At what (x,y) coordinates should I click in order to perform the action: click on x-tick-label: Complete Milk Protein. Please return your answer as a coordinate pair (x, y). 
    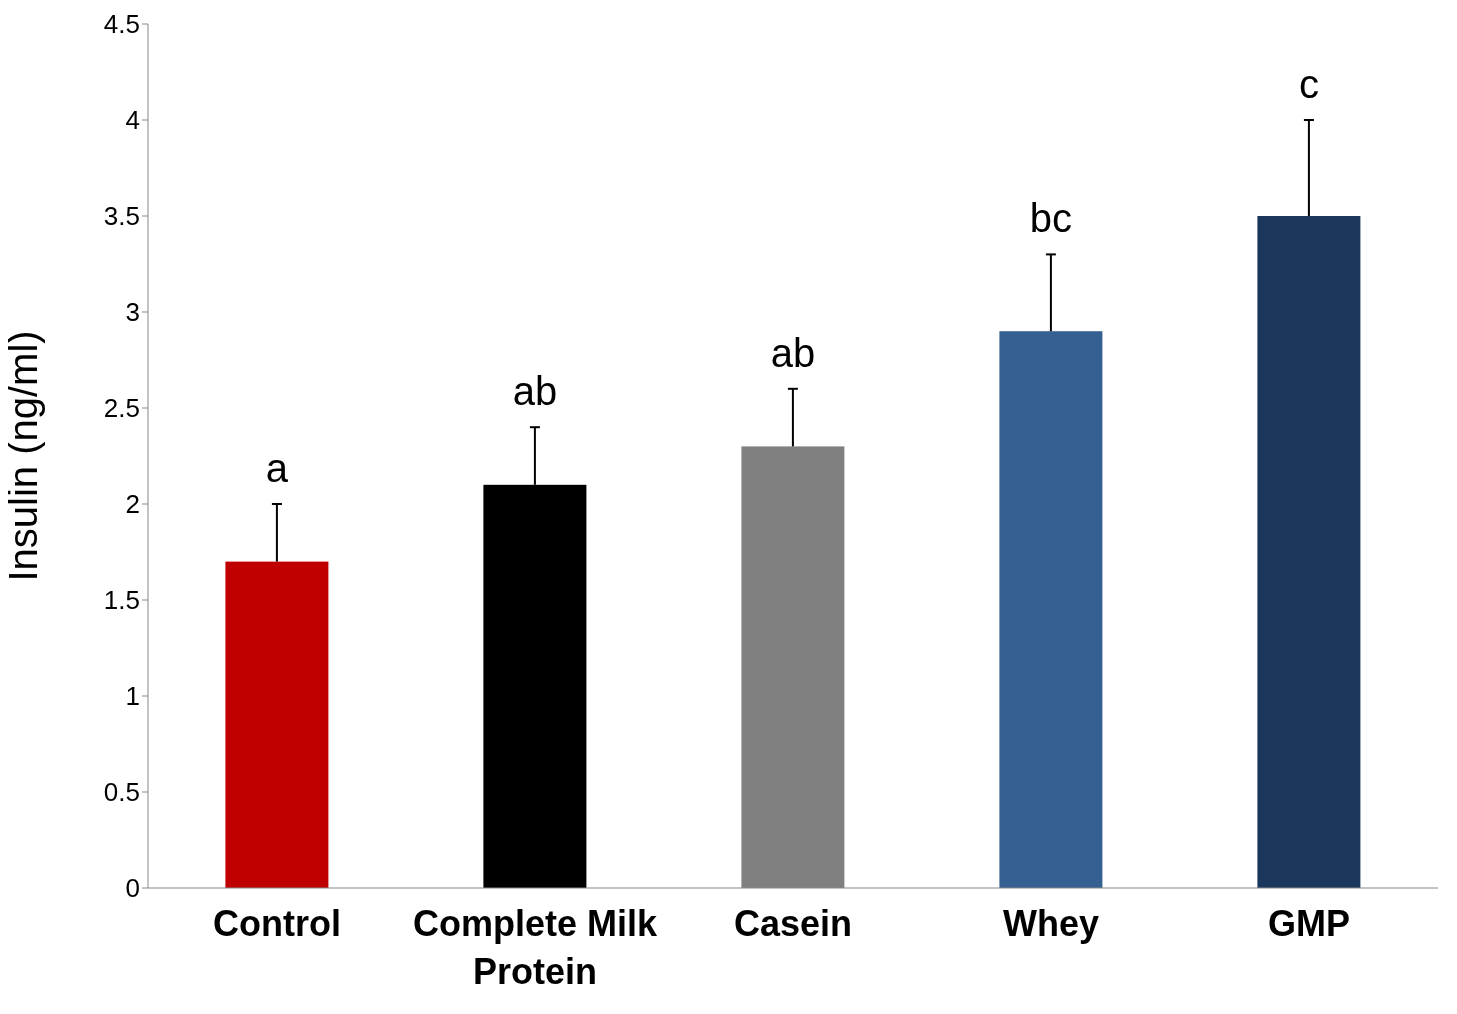
    Looking at the image, I should click on (535, 947).